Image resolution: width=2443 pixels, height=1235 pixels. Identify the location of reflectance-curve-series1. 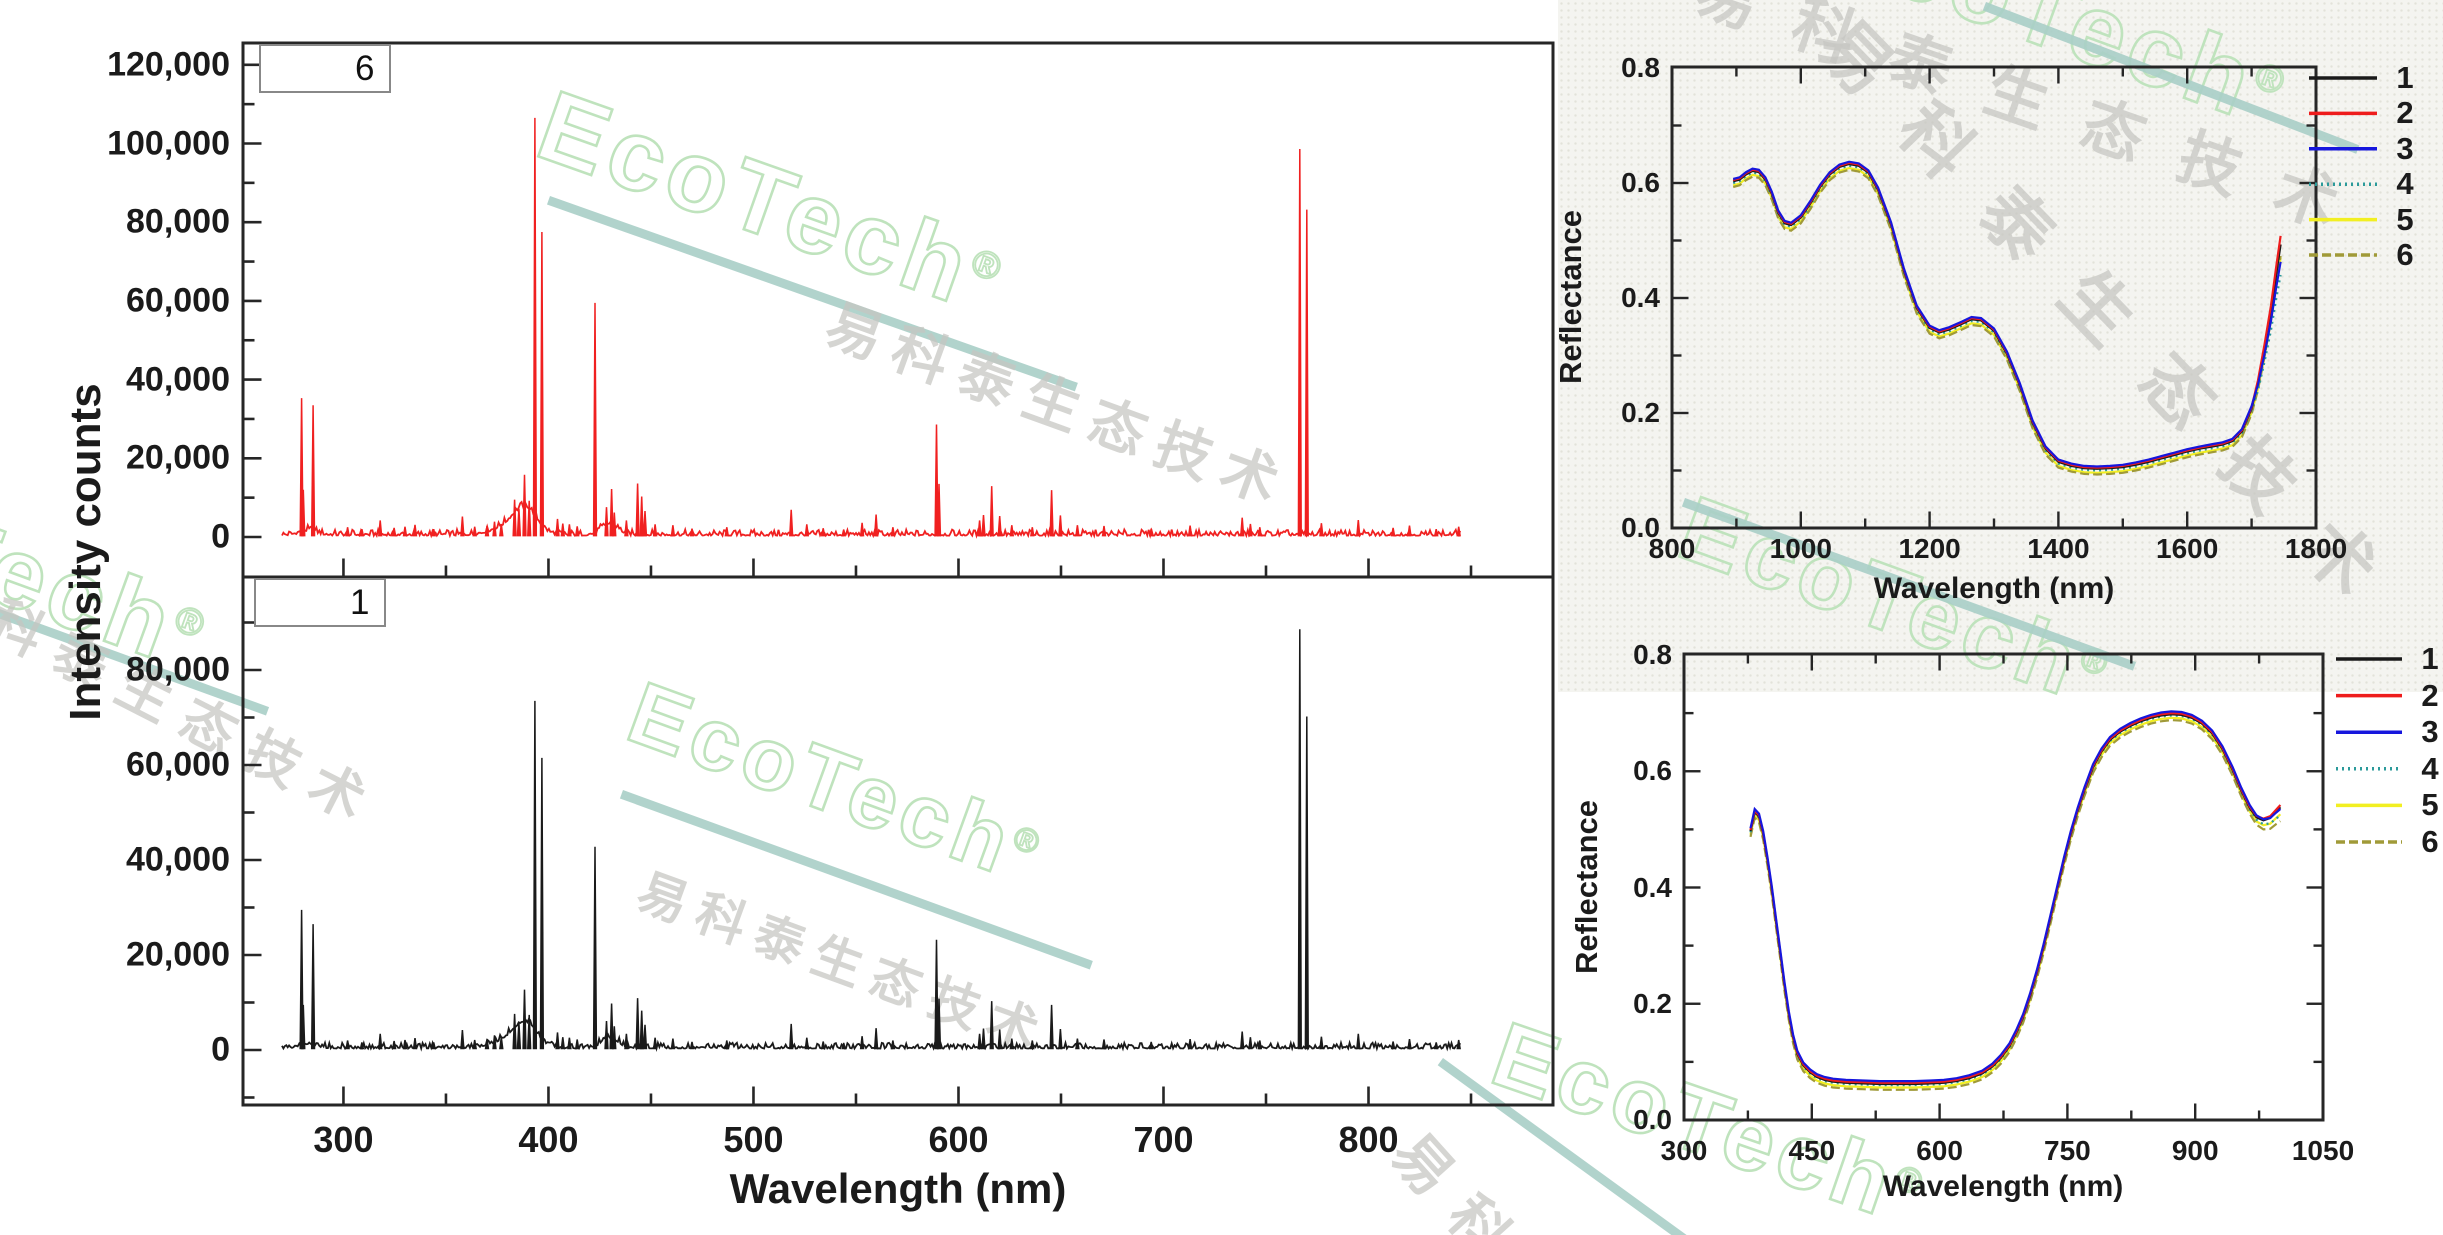
(2007, 316).